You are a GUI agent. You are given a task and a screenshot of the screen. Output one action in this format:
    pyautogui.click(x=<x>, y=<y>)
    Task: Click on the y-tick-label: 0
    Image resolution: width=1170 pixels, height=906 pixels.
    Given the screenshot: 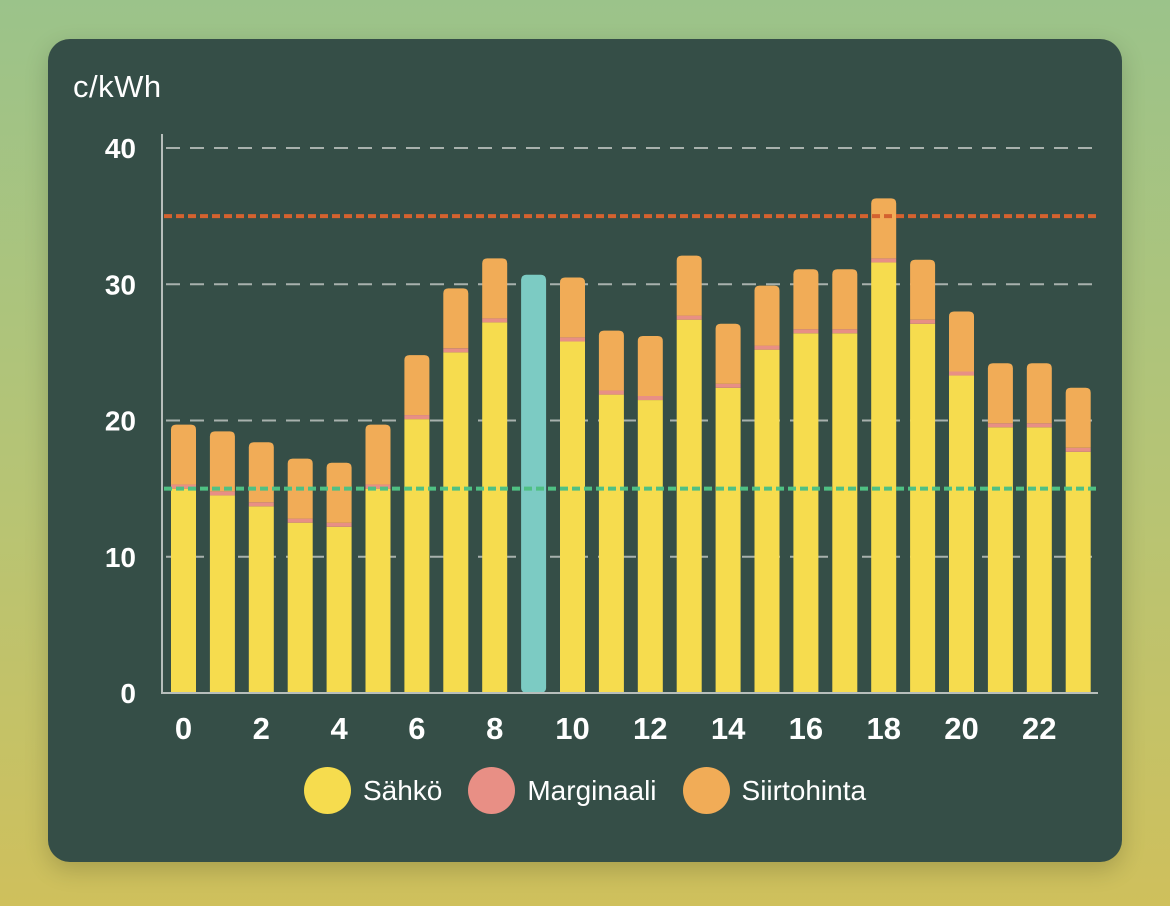 What is the action you would take?
    pyautogui.click(x=128, y=693)
    